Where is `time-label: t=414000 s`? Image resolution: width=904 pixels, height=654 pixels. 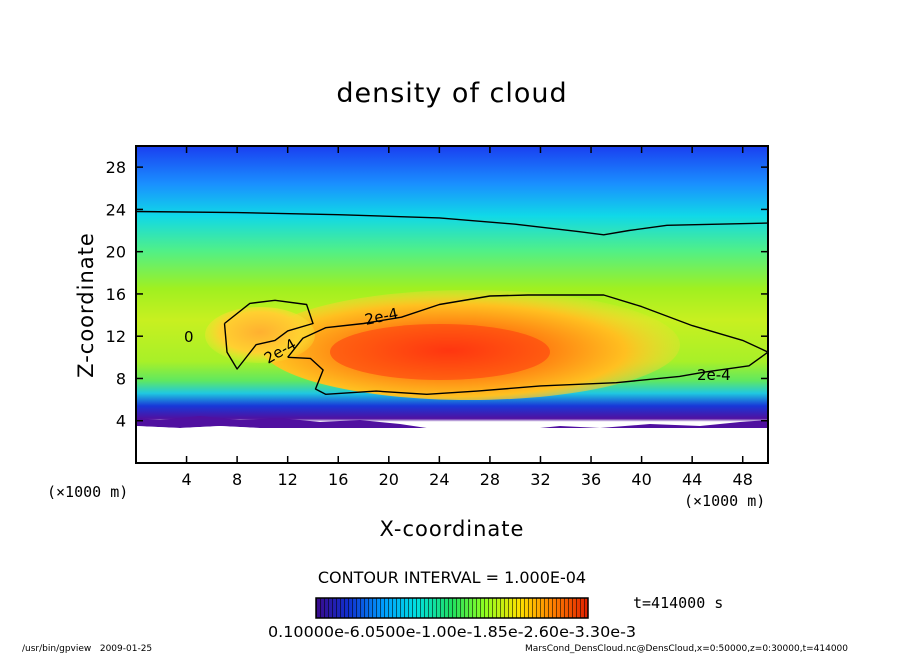
time-label: t=414000 s is located at coordinates (678, 603).